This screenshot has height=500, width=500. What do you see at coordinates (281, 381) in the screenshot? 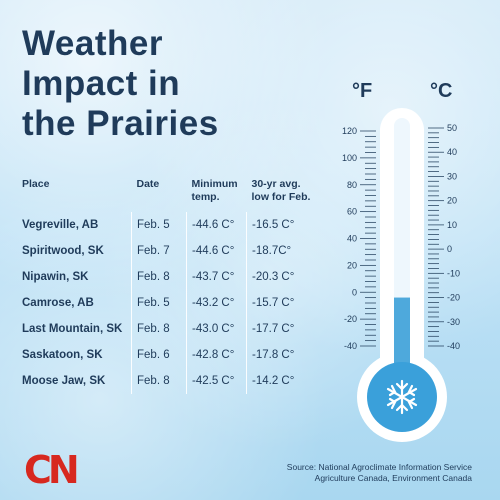
I see `cell-avg-low: -14.2 C°` at bounding box center [281, 381].